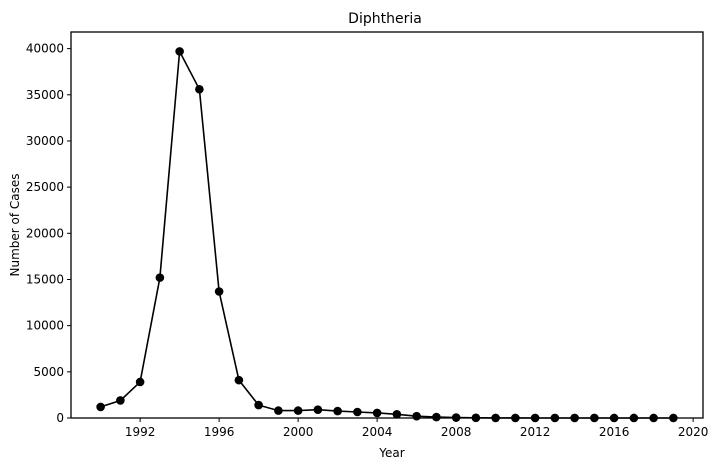  Describe the element at coordinates (298, 432) in the screenshot. I see `x-tick-label: 2000` at that location.